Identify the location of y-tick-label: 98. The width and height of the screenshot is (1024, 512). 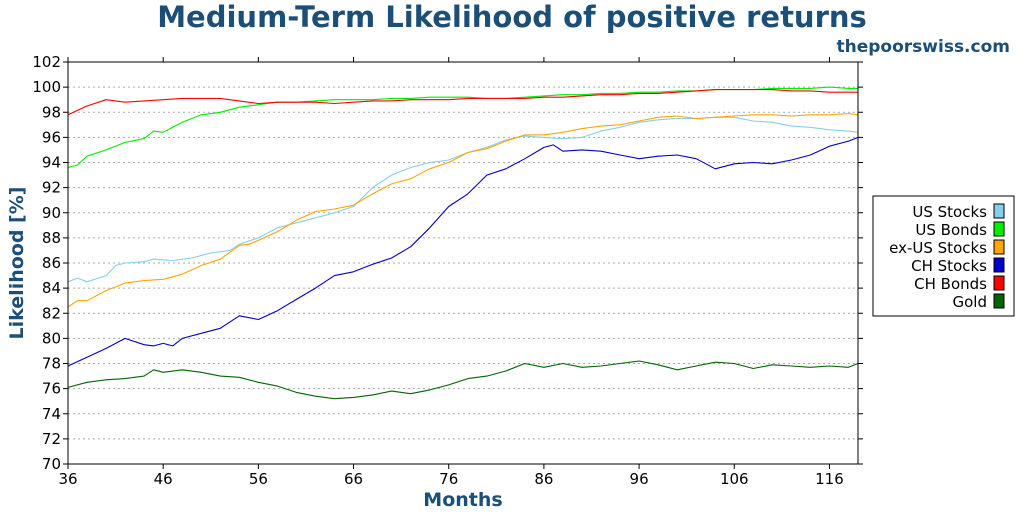
(51, 112).